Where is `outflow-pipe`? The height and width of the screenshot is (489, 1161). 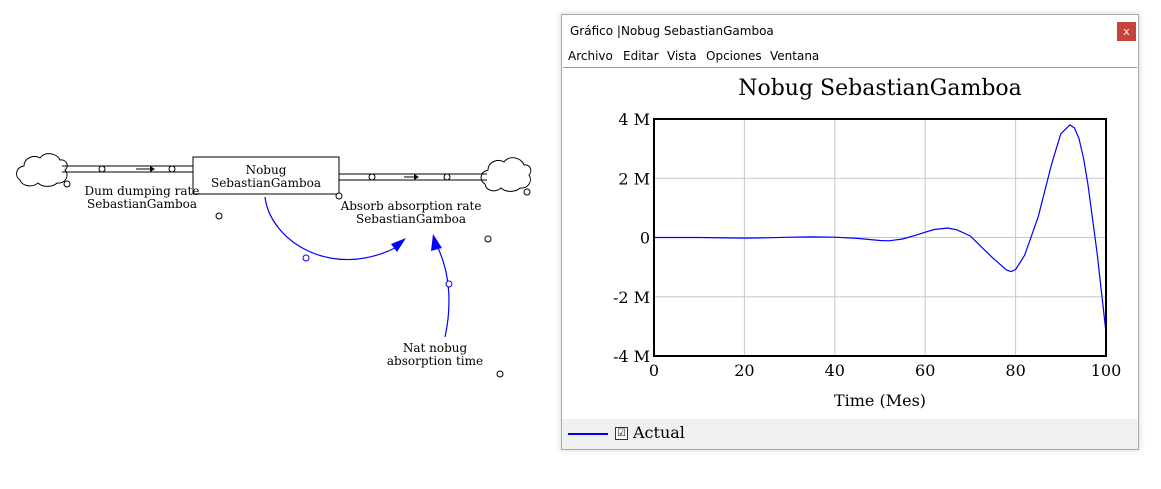
outflow-pipe is located at coordinates (413, 177).